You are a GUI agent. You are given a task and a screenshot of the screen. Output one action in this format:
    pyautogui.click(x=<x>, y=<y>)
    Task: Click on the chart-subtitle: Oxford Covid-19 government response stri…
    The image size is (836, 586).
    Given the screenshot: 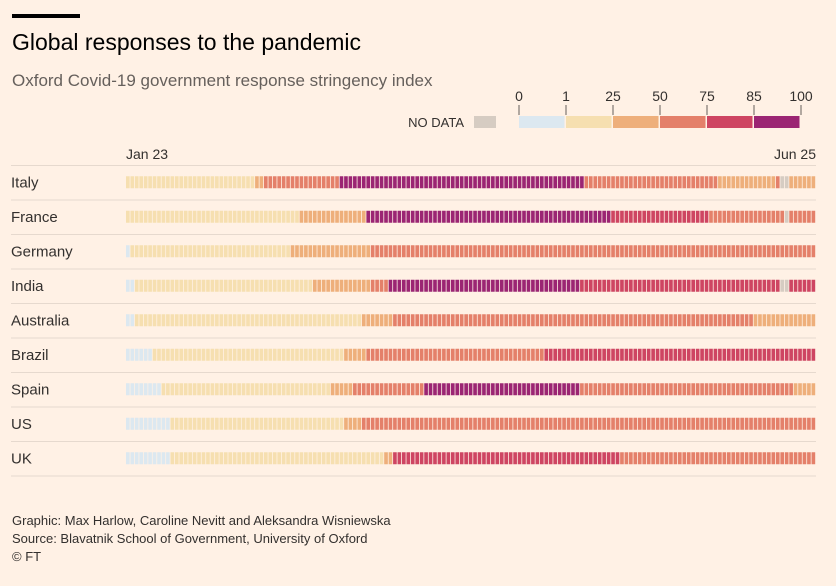 What is the action you would take?
    pyautogui.click(x=222, y=80)
    